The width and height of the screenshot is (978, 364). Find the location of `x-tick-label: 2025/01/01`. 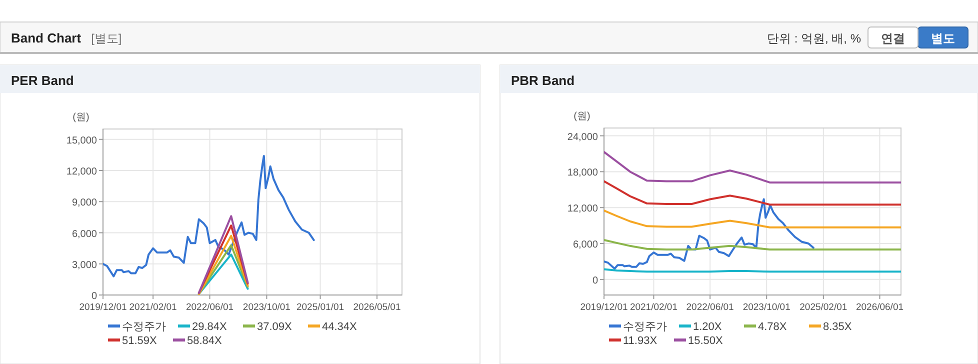

x-tick-label: 2025/01/01 is located at coordinates (320, 307).